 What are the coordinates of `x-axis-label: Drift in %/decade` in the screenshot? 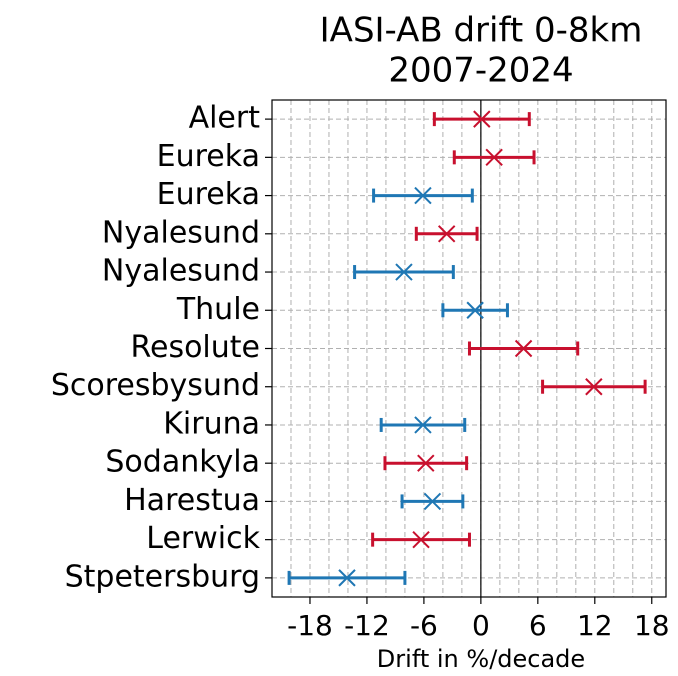 It's located at (481, 658).